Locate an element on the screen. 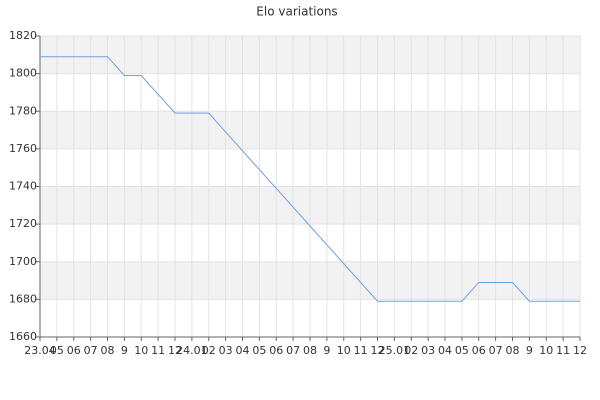 Image resolution: width=600 pixels, height=400 pixels. y-tick-label: 1740 is located at coordinates (23, 186).